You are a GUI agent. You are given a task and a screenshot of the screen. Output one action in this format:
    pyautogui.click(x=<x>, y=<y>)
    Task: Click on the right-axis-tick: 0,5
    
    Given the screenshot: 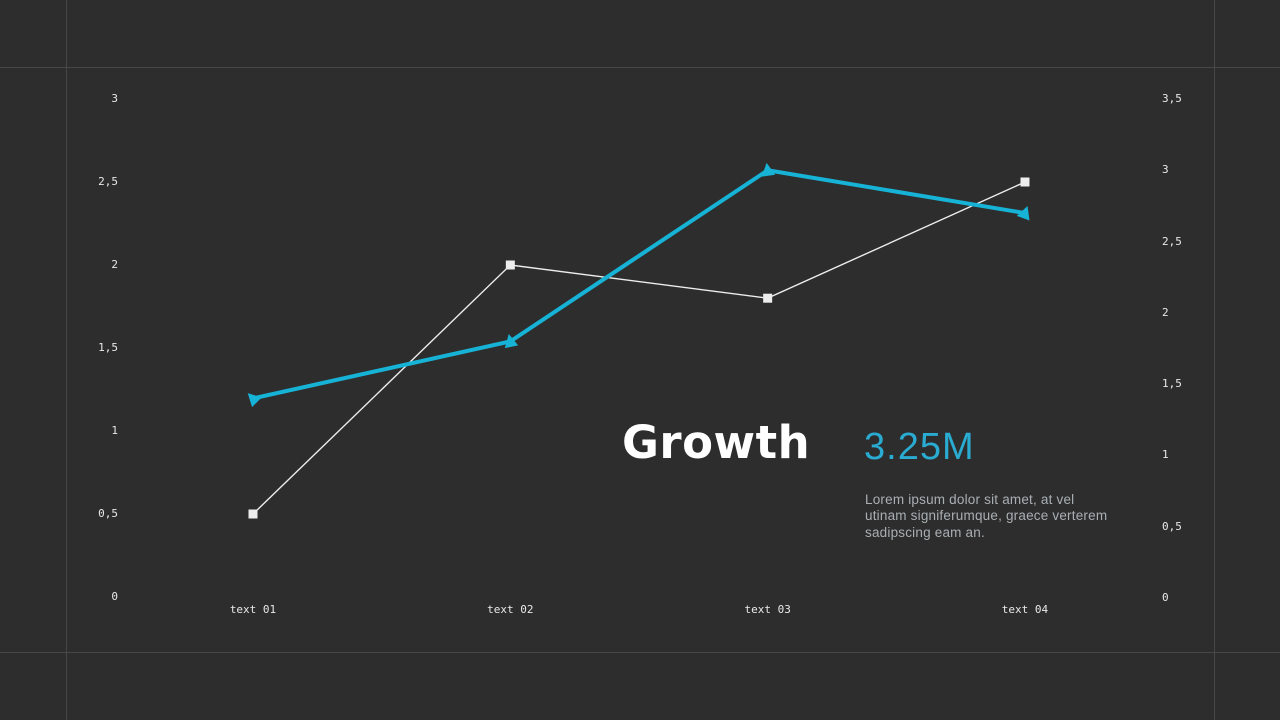 What is the action you would take?
    pyautogui.click(x=1172, y=526)
    